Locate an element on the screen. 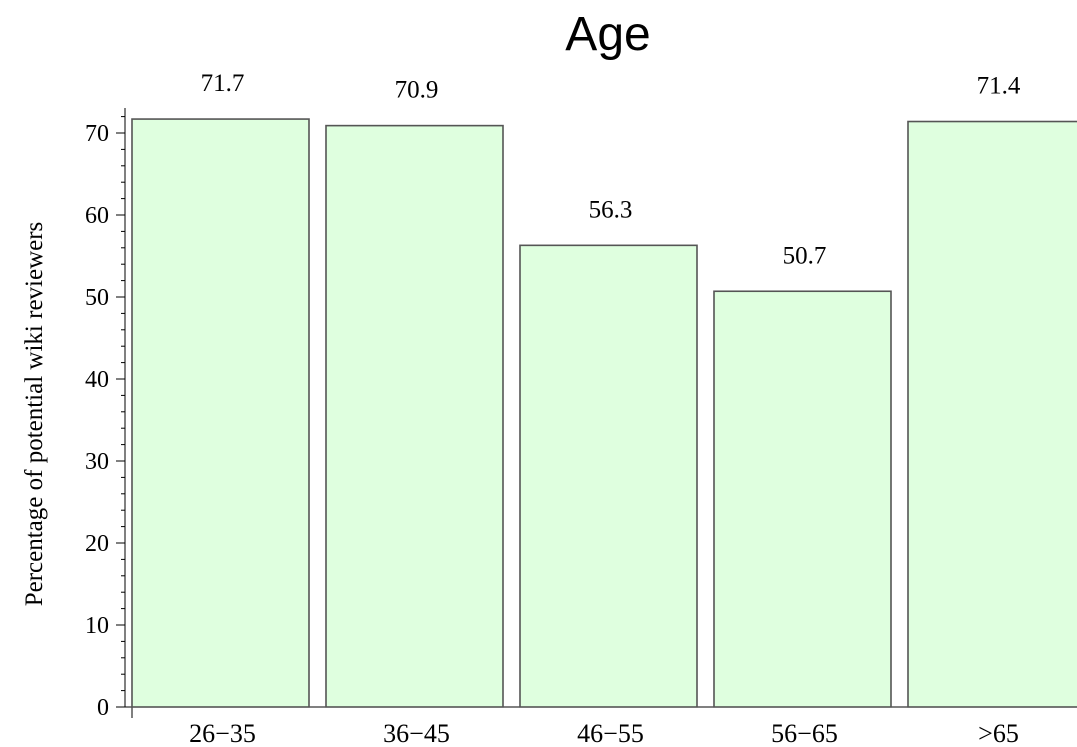  y-tick-label: 60 is located at coordinates (97, 216).